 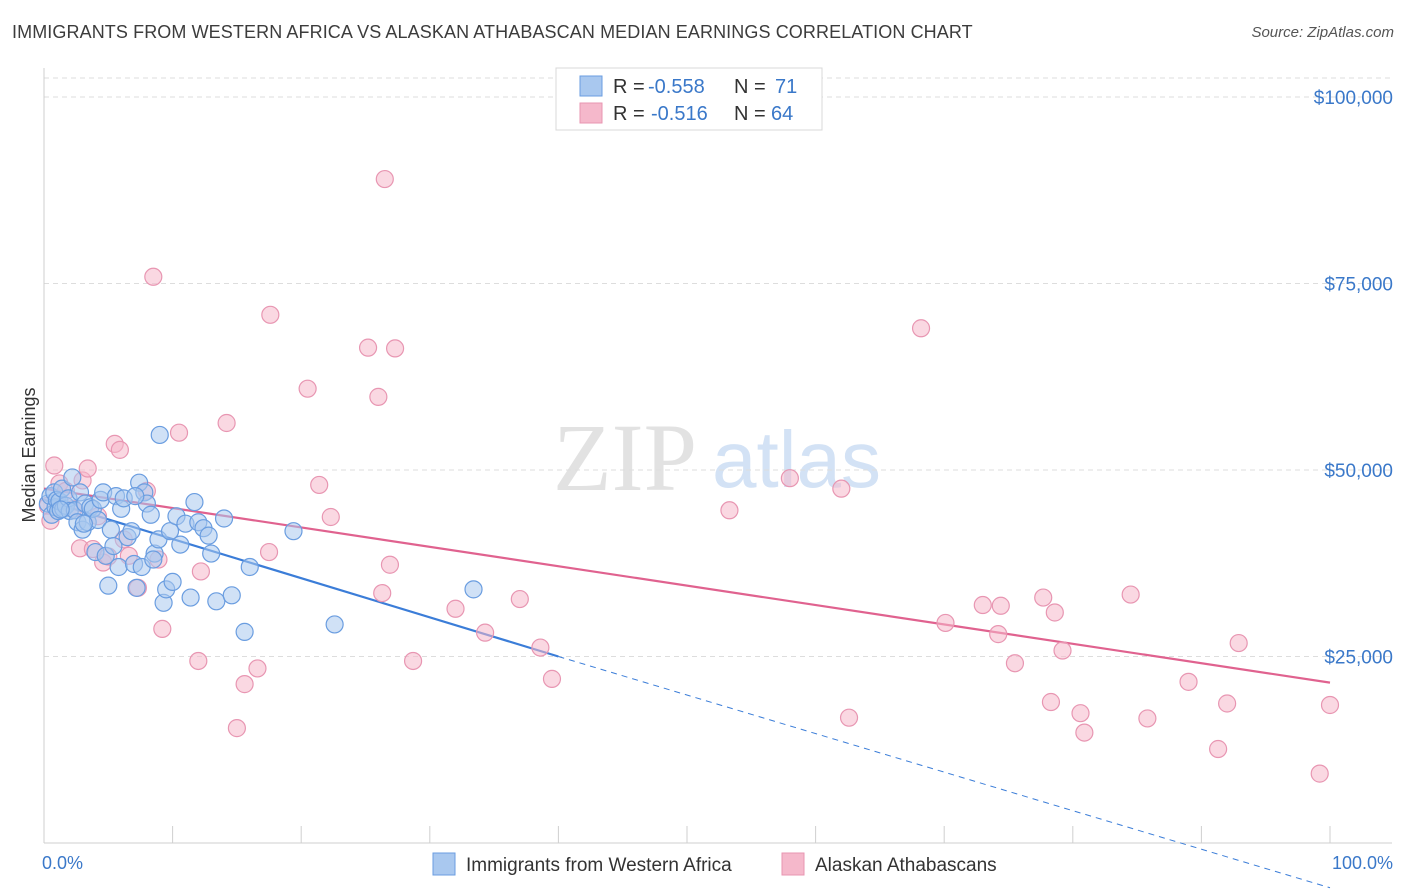 I want to click on series-label-2: Alaskan Athabascans, so click(x=906, y=865).